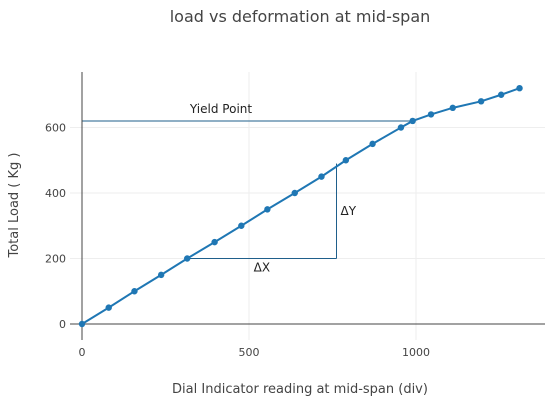  What do you see at coordinates (14, 206) in the screenshot?
I see `y-axis-label: Total Load ( Kg )` at bounding box center [14, 206].